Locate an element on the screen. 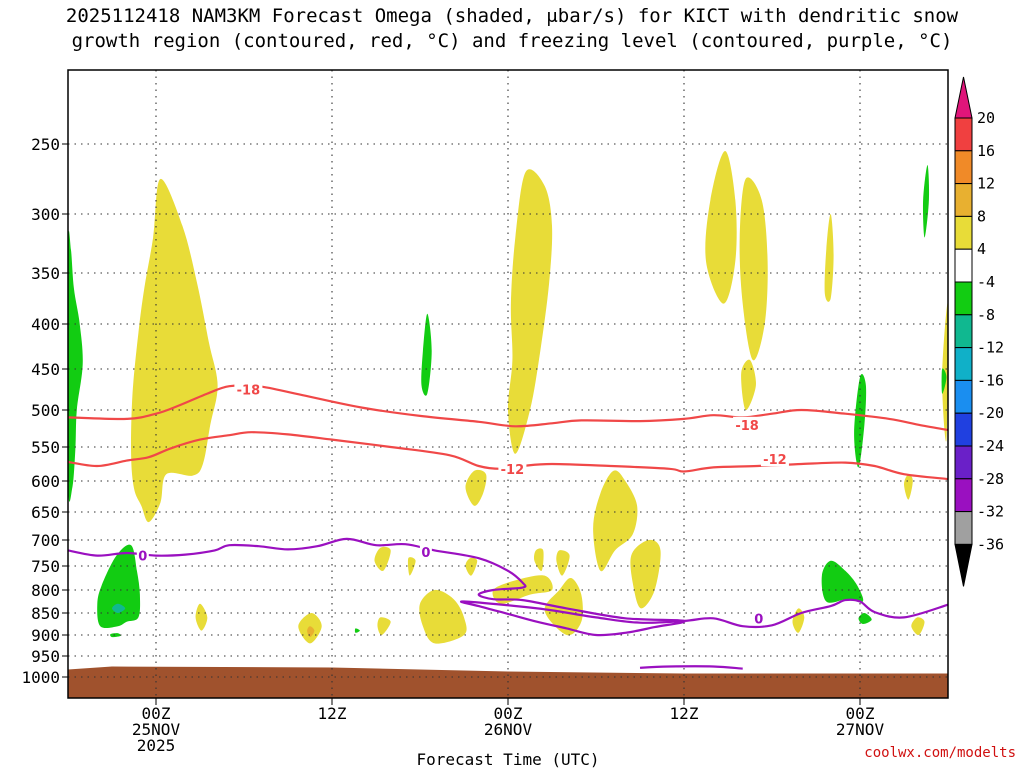 The image size is (1024, 768). contour-label-2: -12 is located at coordinates (513, 470).